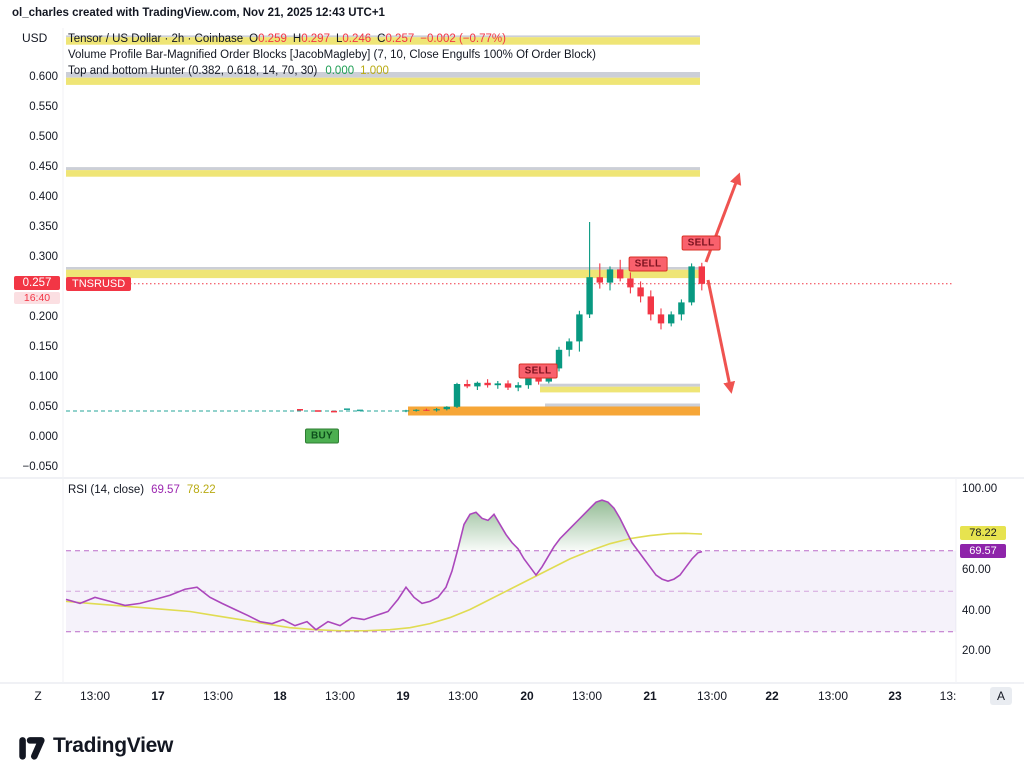 The image size is (1024, 766). I want to click on time-tick-label: 22, so click(772, 696).